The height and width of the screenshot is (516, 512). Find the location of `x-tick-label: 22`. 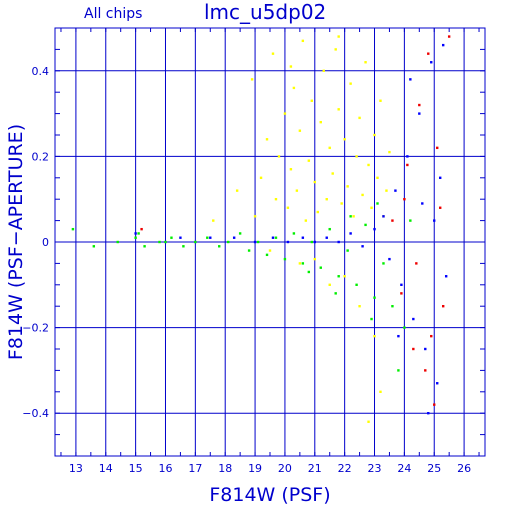

x-tick-label: 22 is located at coordinates (345, 468).